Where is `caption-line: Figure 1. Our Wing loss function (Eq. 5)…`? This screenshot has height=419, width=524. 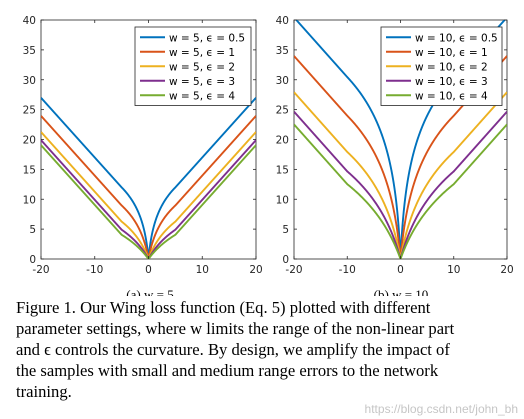 caption-line: Figure 1. Our Wing loss function (Eq. 5)… is located at coordinates (223, 307).